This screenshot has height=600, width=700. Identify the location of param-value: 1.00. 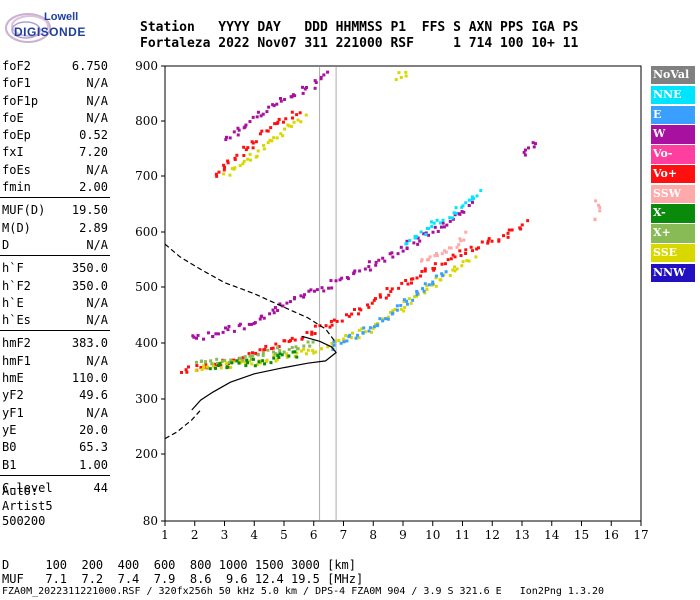
(93, 464).